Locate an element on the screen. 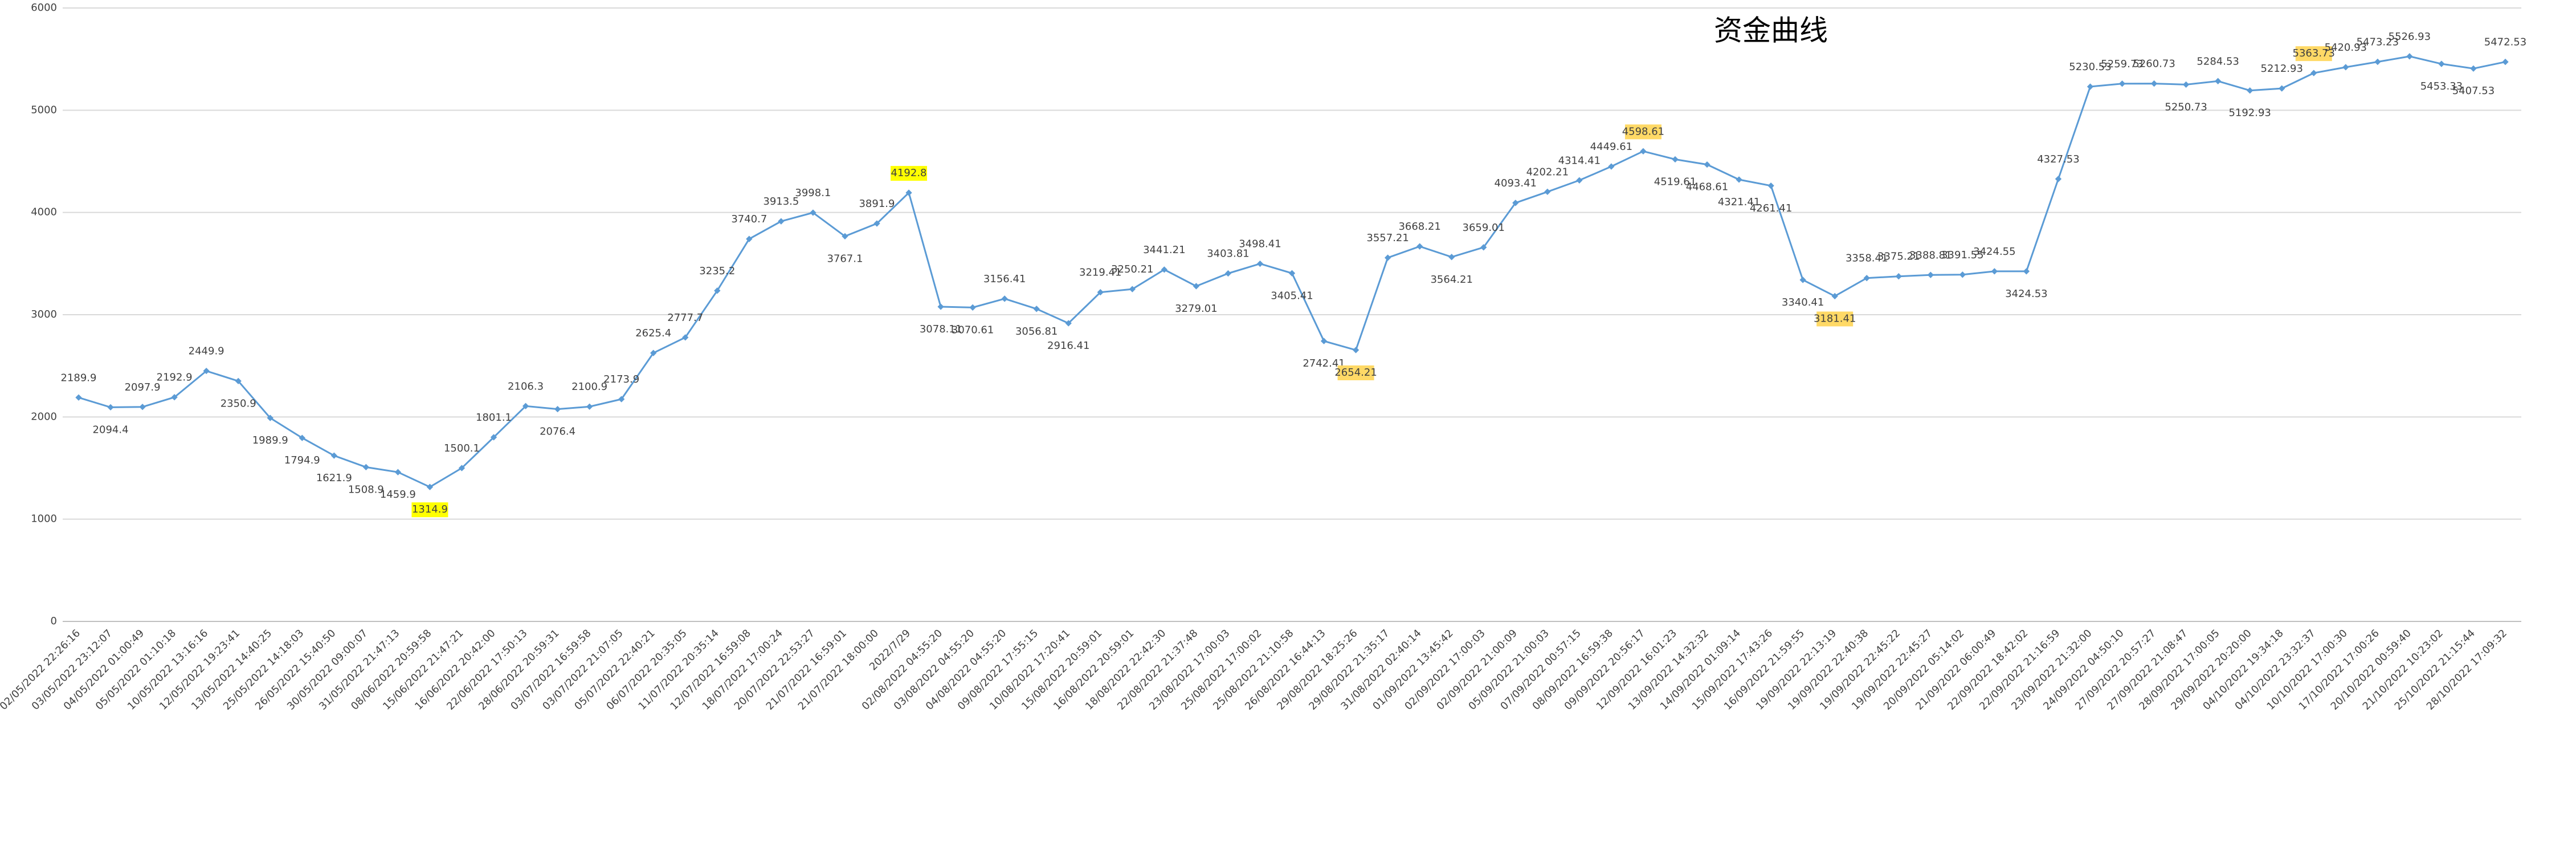 The height and width of the screenshot is (866, 2576). value-label: 2106.3 is located at coordinates (526, 386).